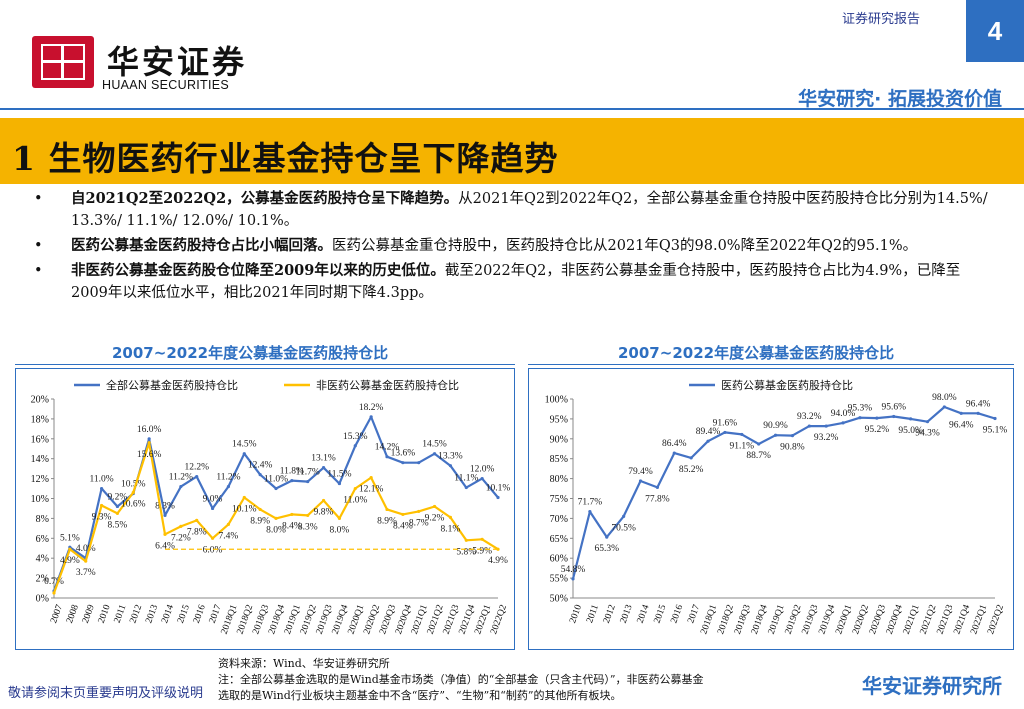  What do you see at coordinates (250, 353) in the screenshot?
I see `chart1-title: 2007~2022年度公募基金医药股持仓比` at bounding box center [250, 353].